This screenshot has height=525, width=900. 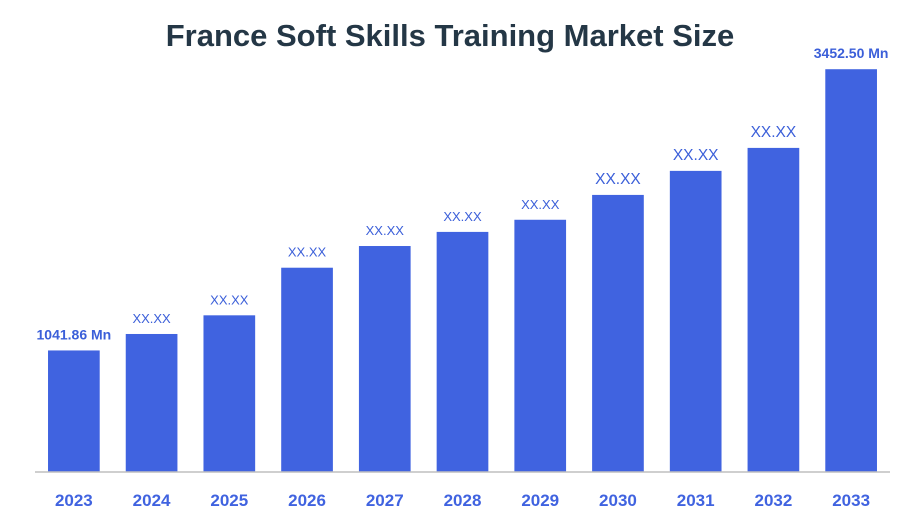 I want to click on x-tick-label-2031: 2031, so click(x=696, y=500).